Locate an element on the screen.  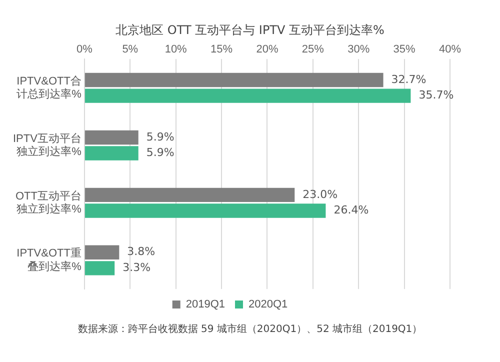
x-tick-label: 10% is located at coordinates (176, 50).